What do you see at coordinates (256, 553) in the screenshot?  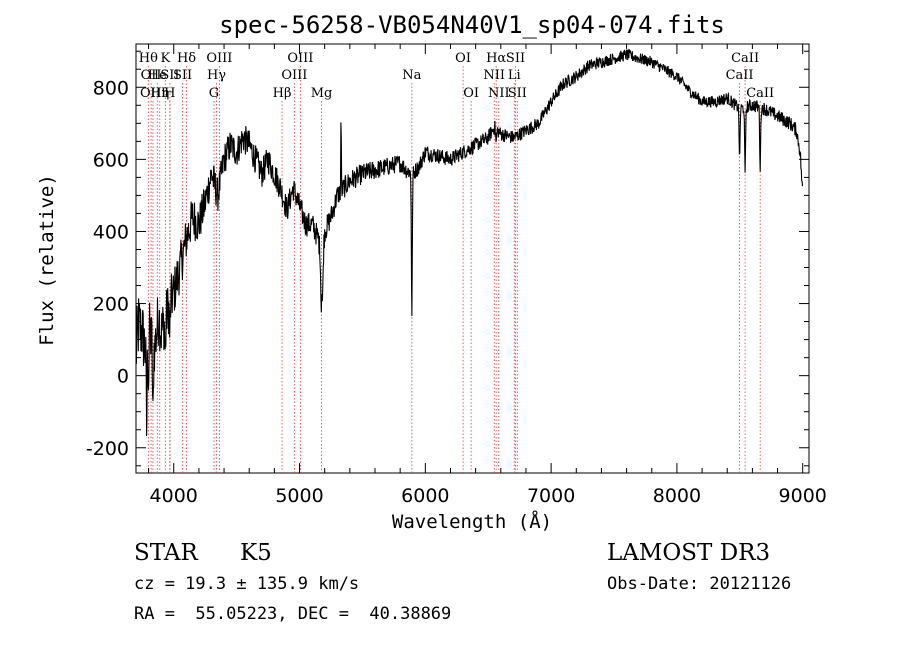 I see `object-subclass: K5` at bounding box center [256, 553].